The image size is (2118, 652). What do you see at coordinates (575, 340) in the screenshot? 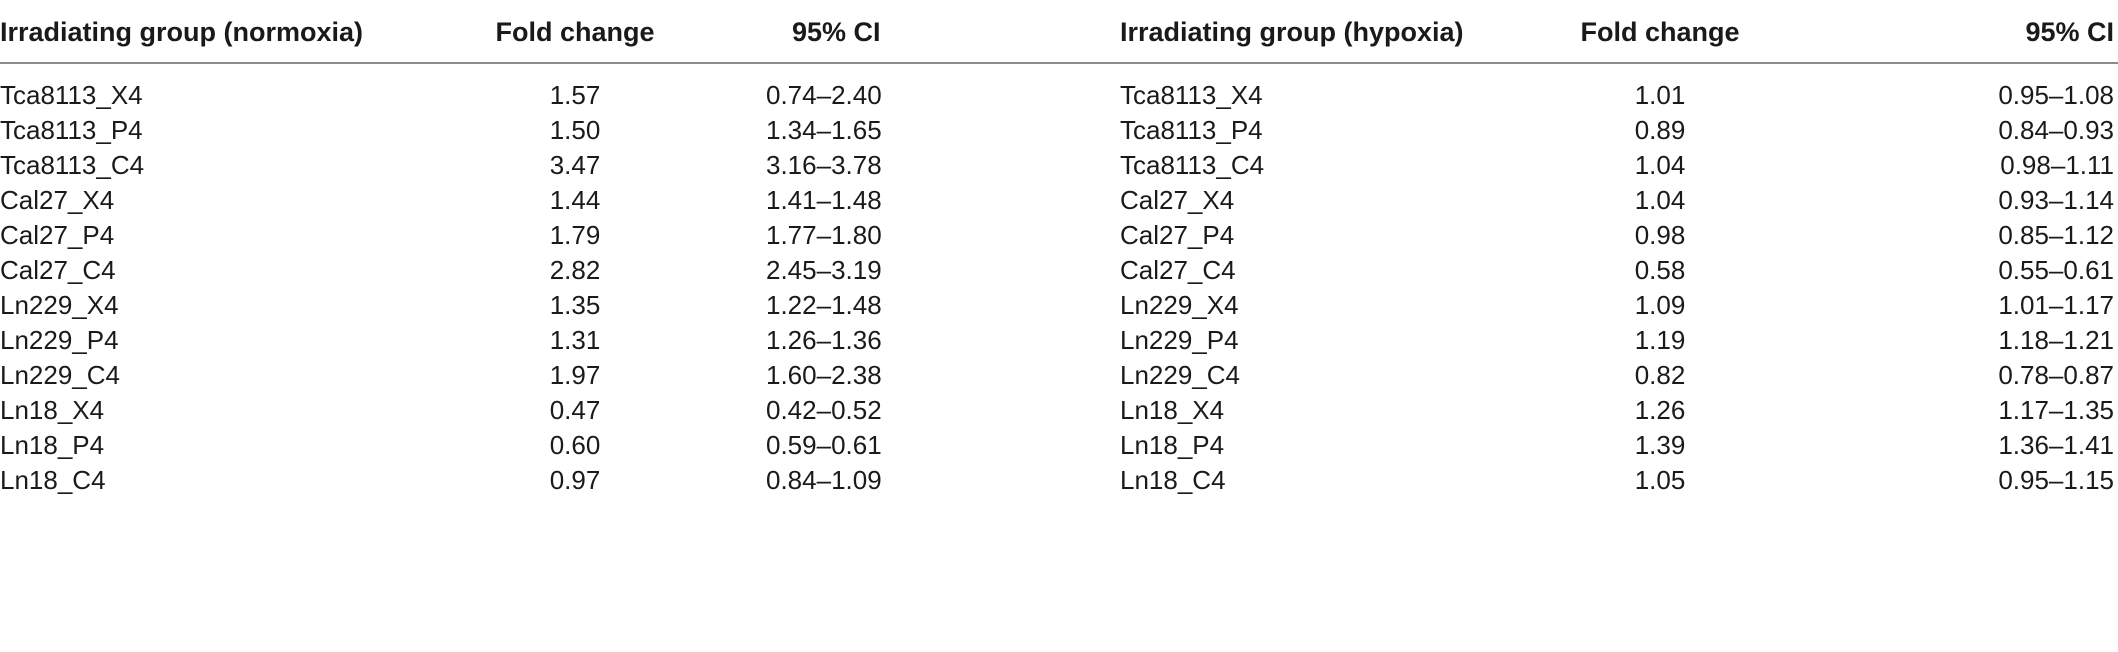
I see `normoxia-fold-change-cell: 1.31` at bounding box center [575, 340].